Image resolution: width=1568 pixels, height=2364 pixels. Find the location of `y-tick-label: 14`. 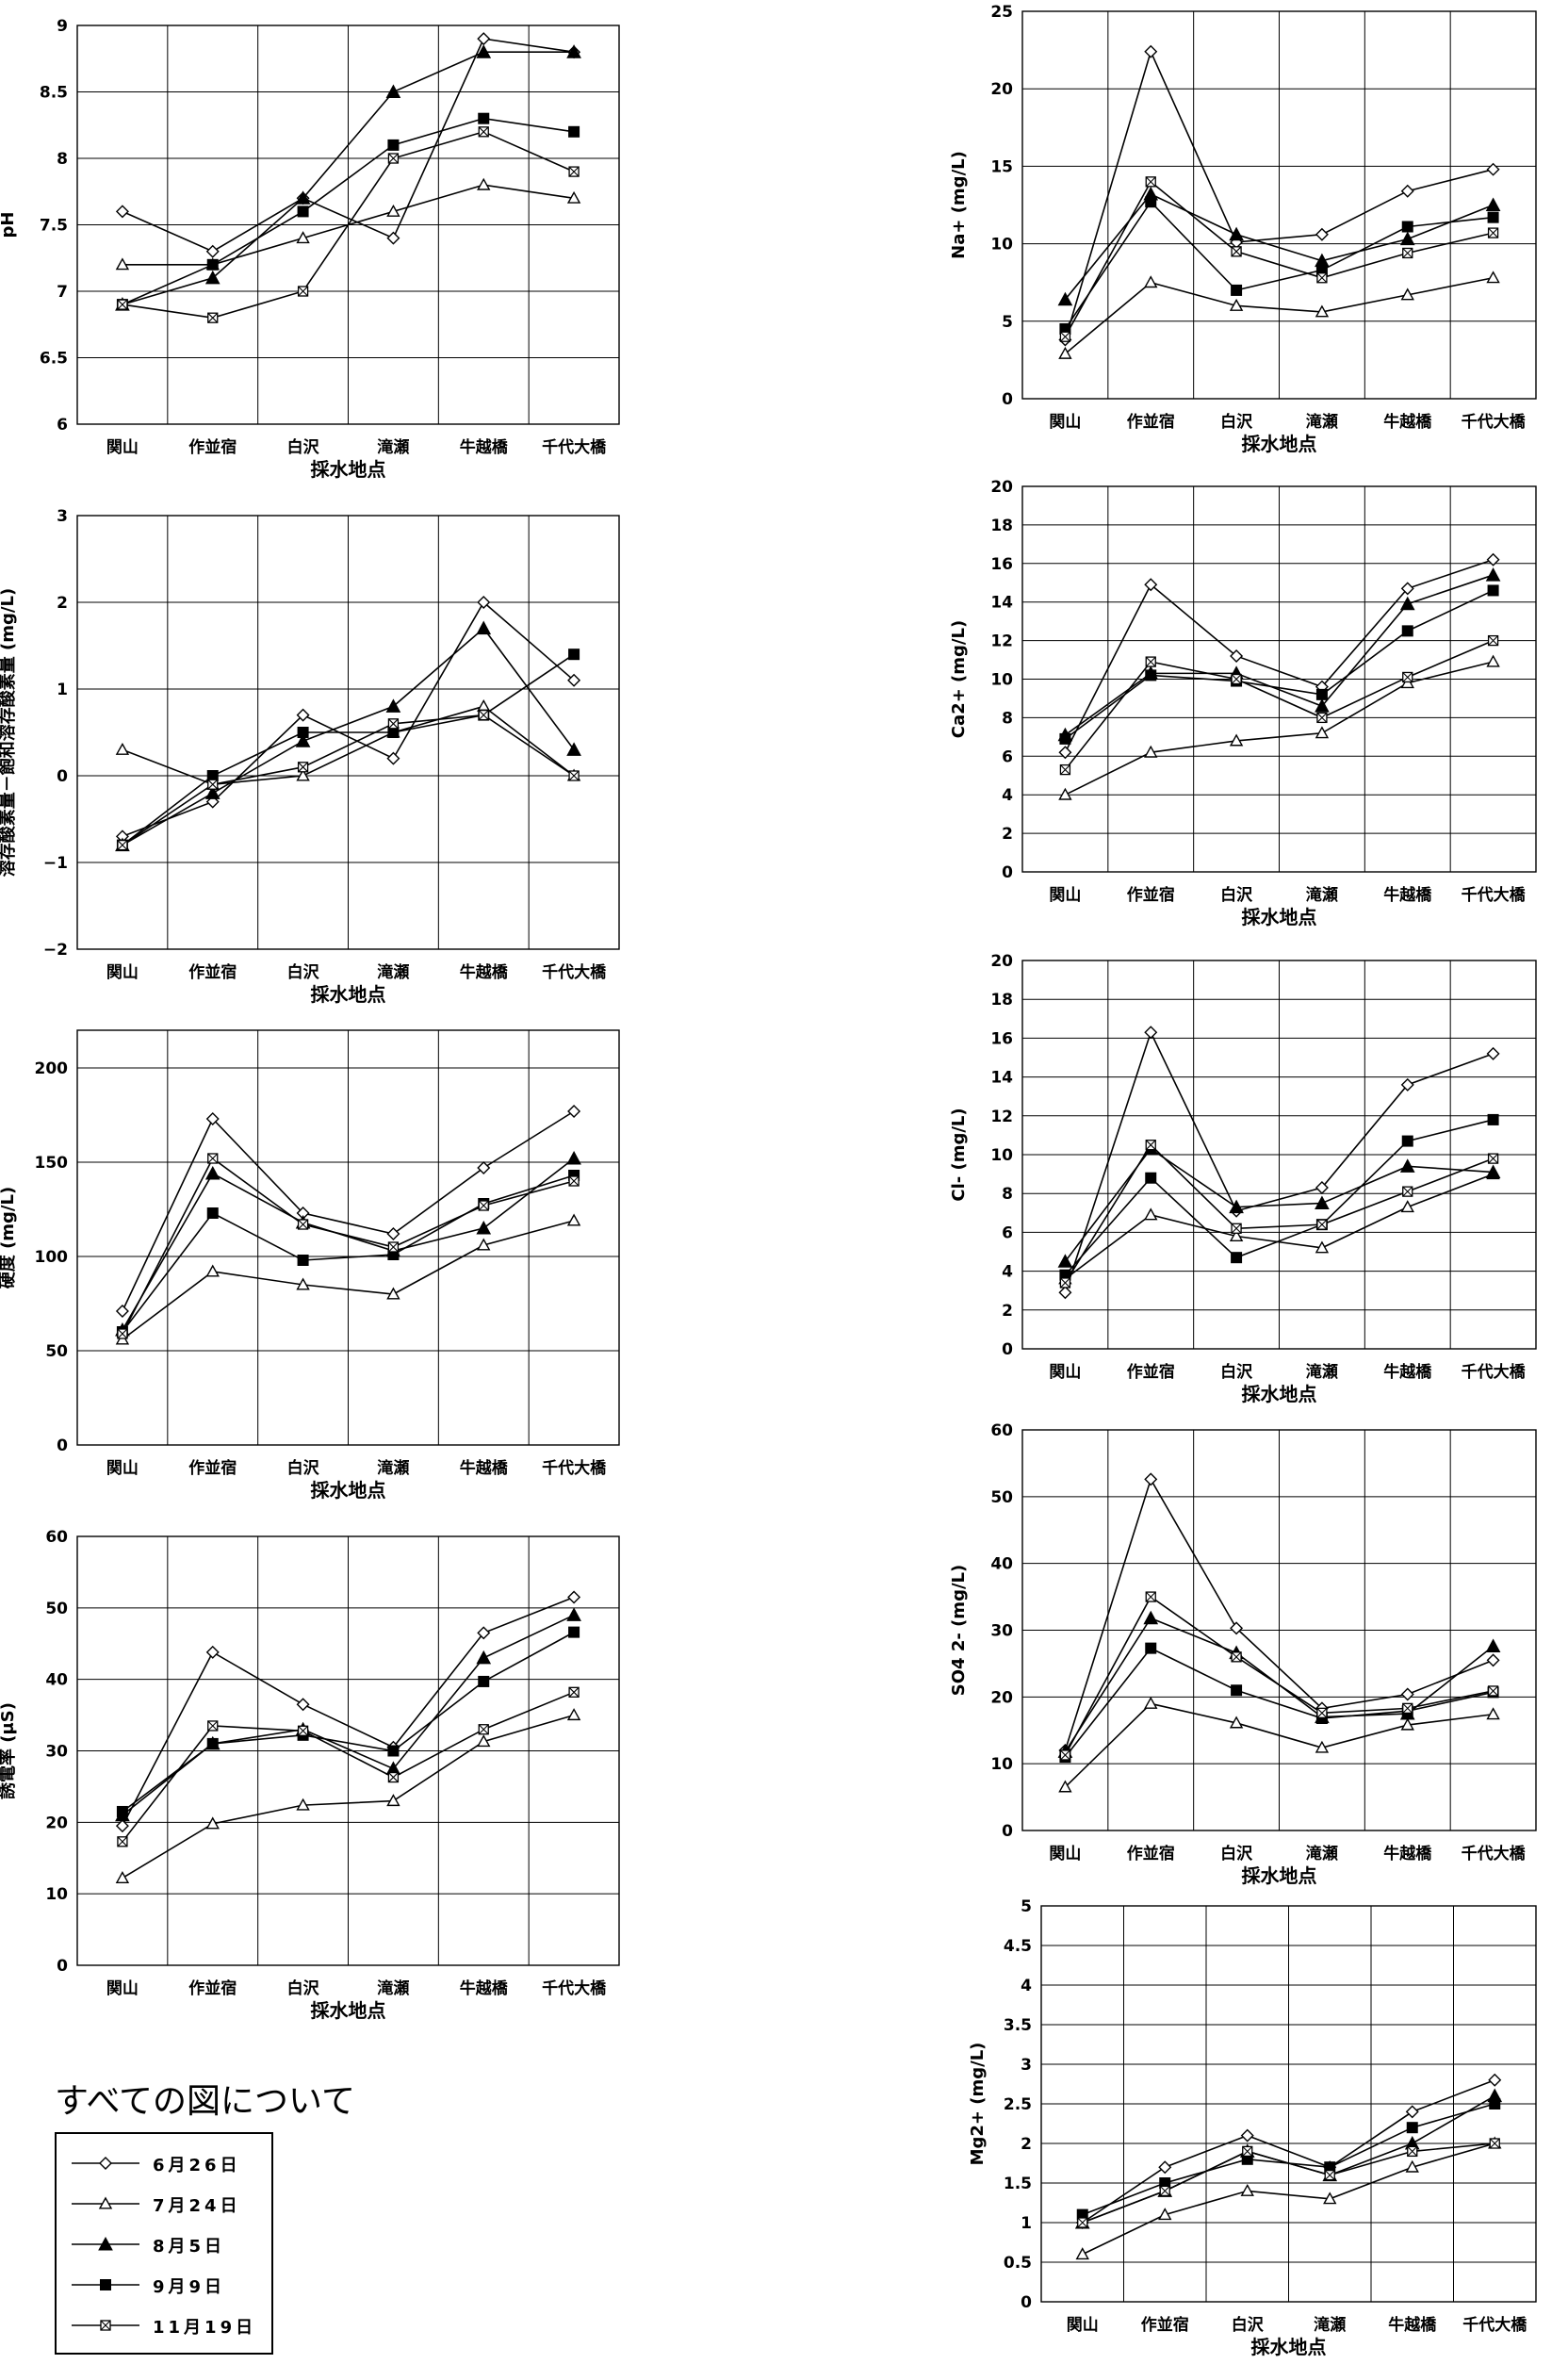

y-tick-label: 14 is located at coordinates (1001, 603).